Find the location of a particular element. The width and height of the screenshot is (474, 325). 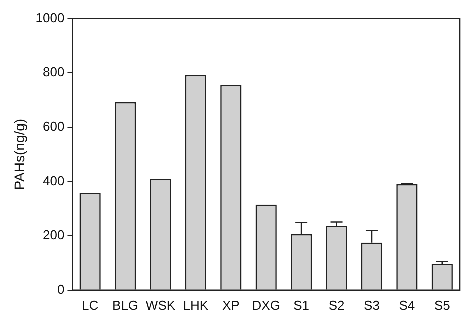

y-axis-title: PAHs(ng/g) is located at coordinates (19, 154).